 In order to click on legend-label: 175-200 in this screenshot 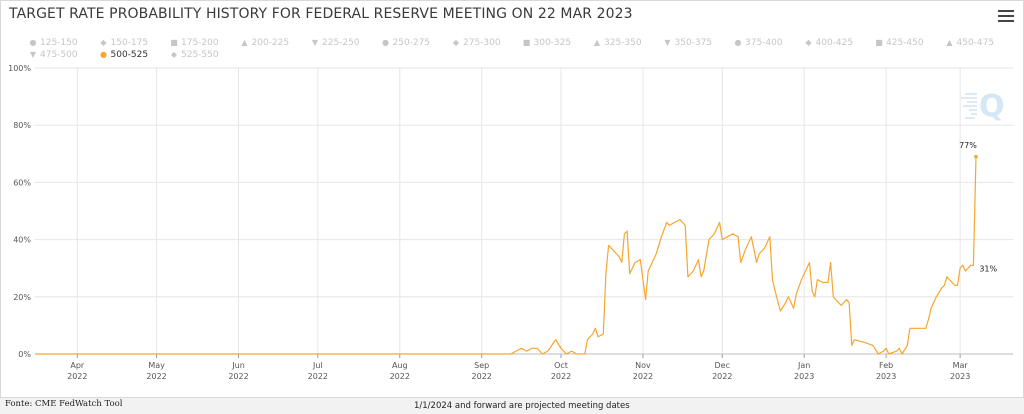, I will do `click(200, 43)`.